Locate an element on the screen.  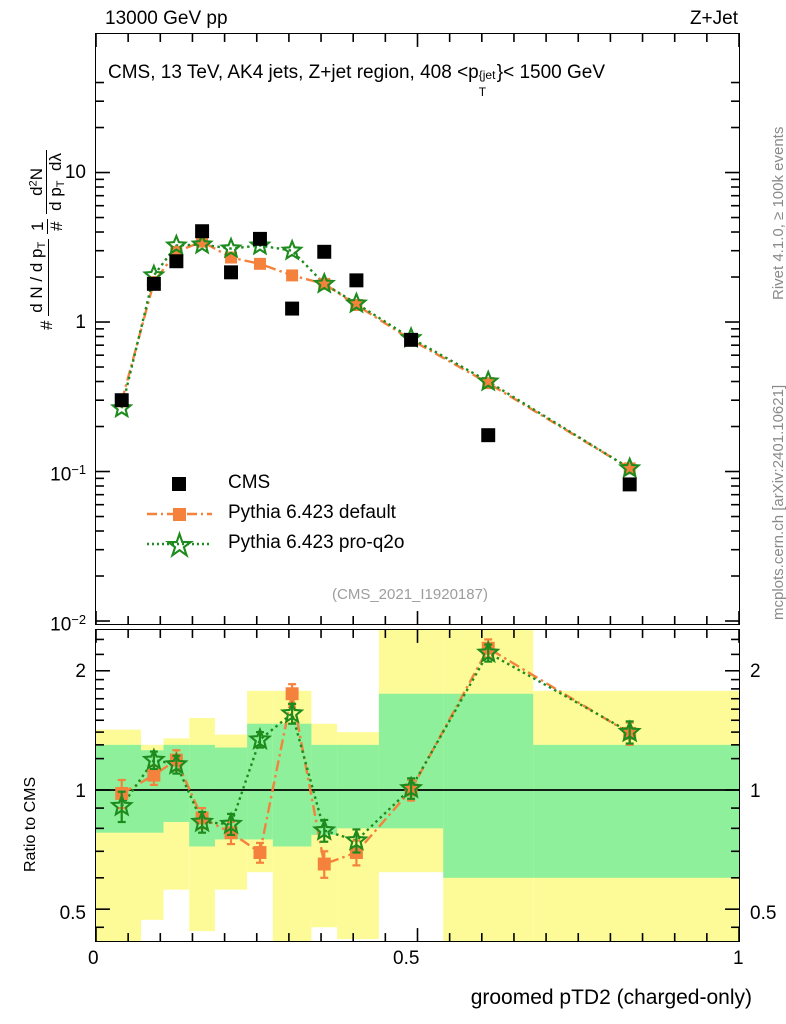
ytick-1e-2: 10⁻² is located at coordinates (68, 624).